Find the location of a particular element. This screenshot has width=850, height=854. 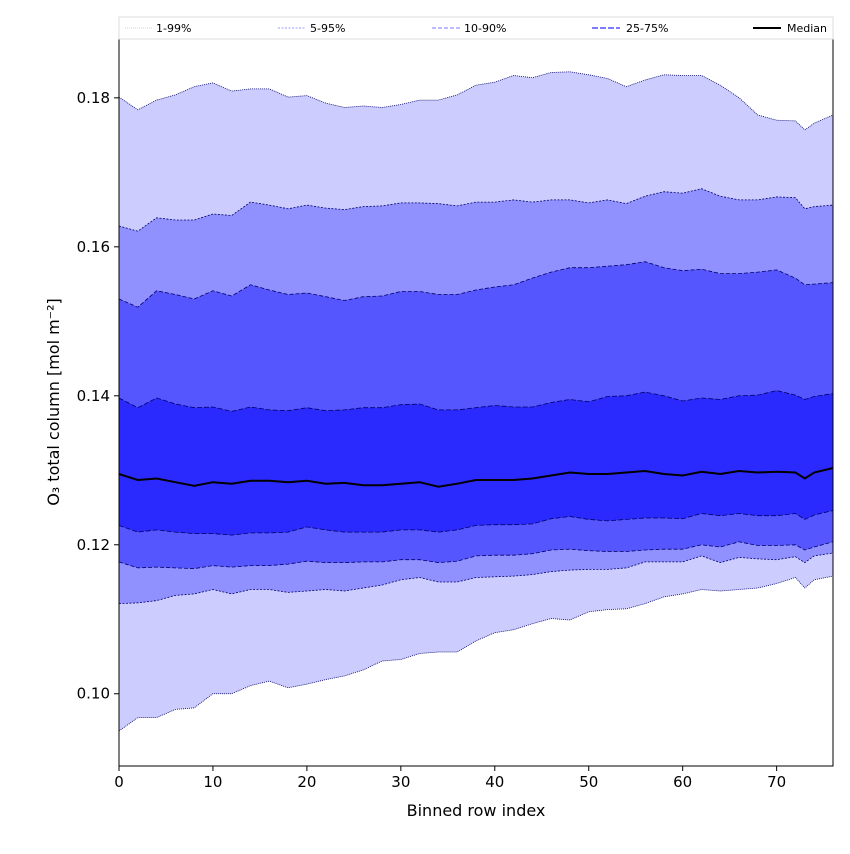

legend-frame is located at coordinates (476, 28).